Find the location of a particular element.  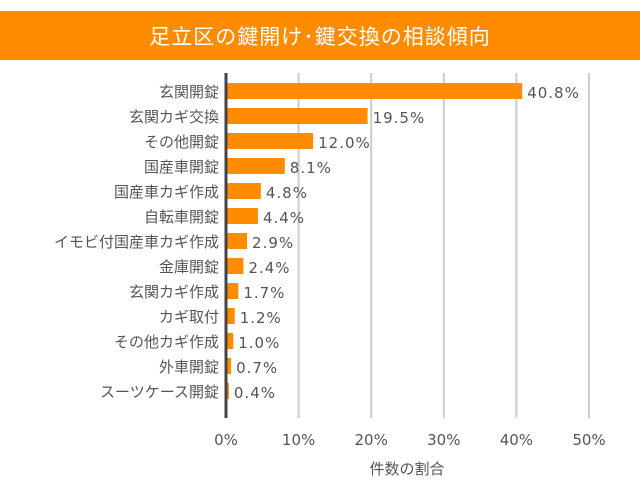

category-label: 玄関カギ作成 is located at coordinates (174, 292).